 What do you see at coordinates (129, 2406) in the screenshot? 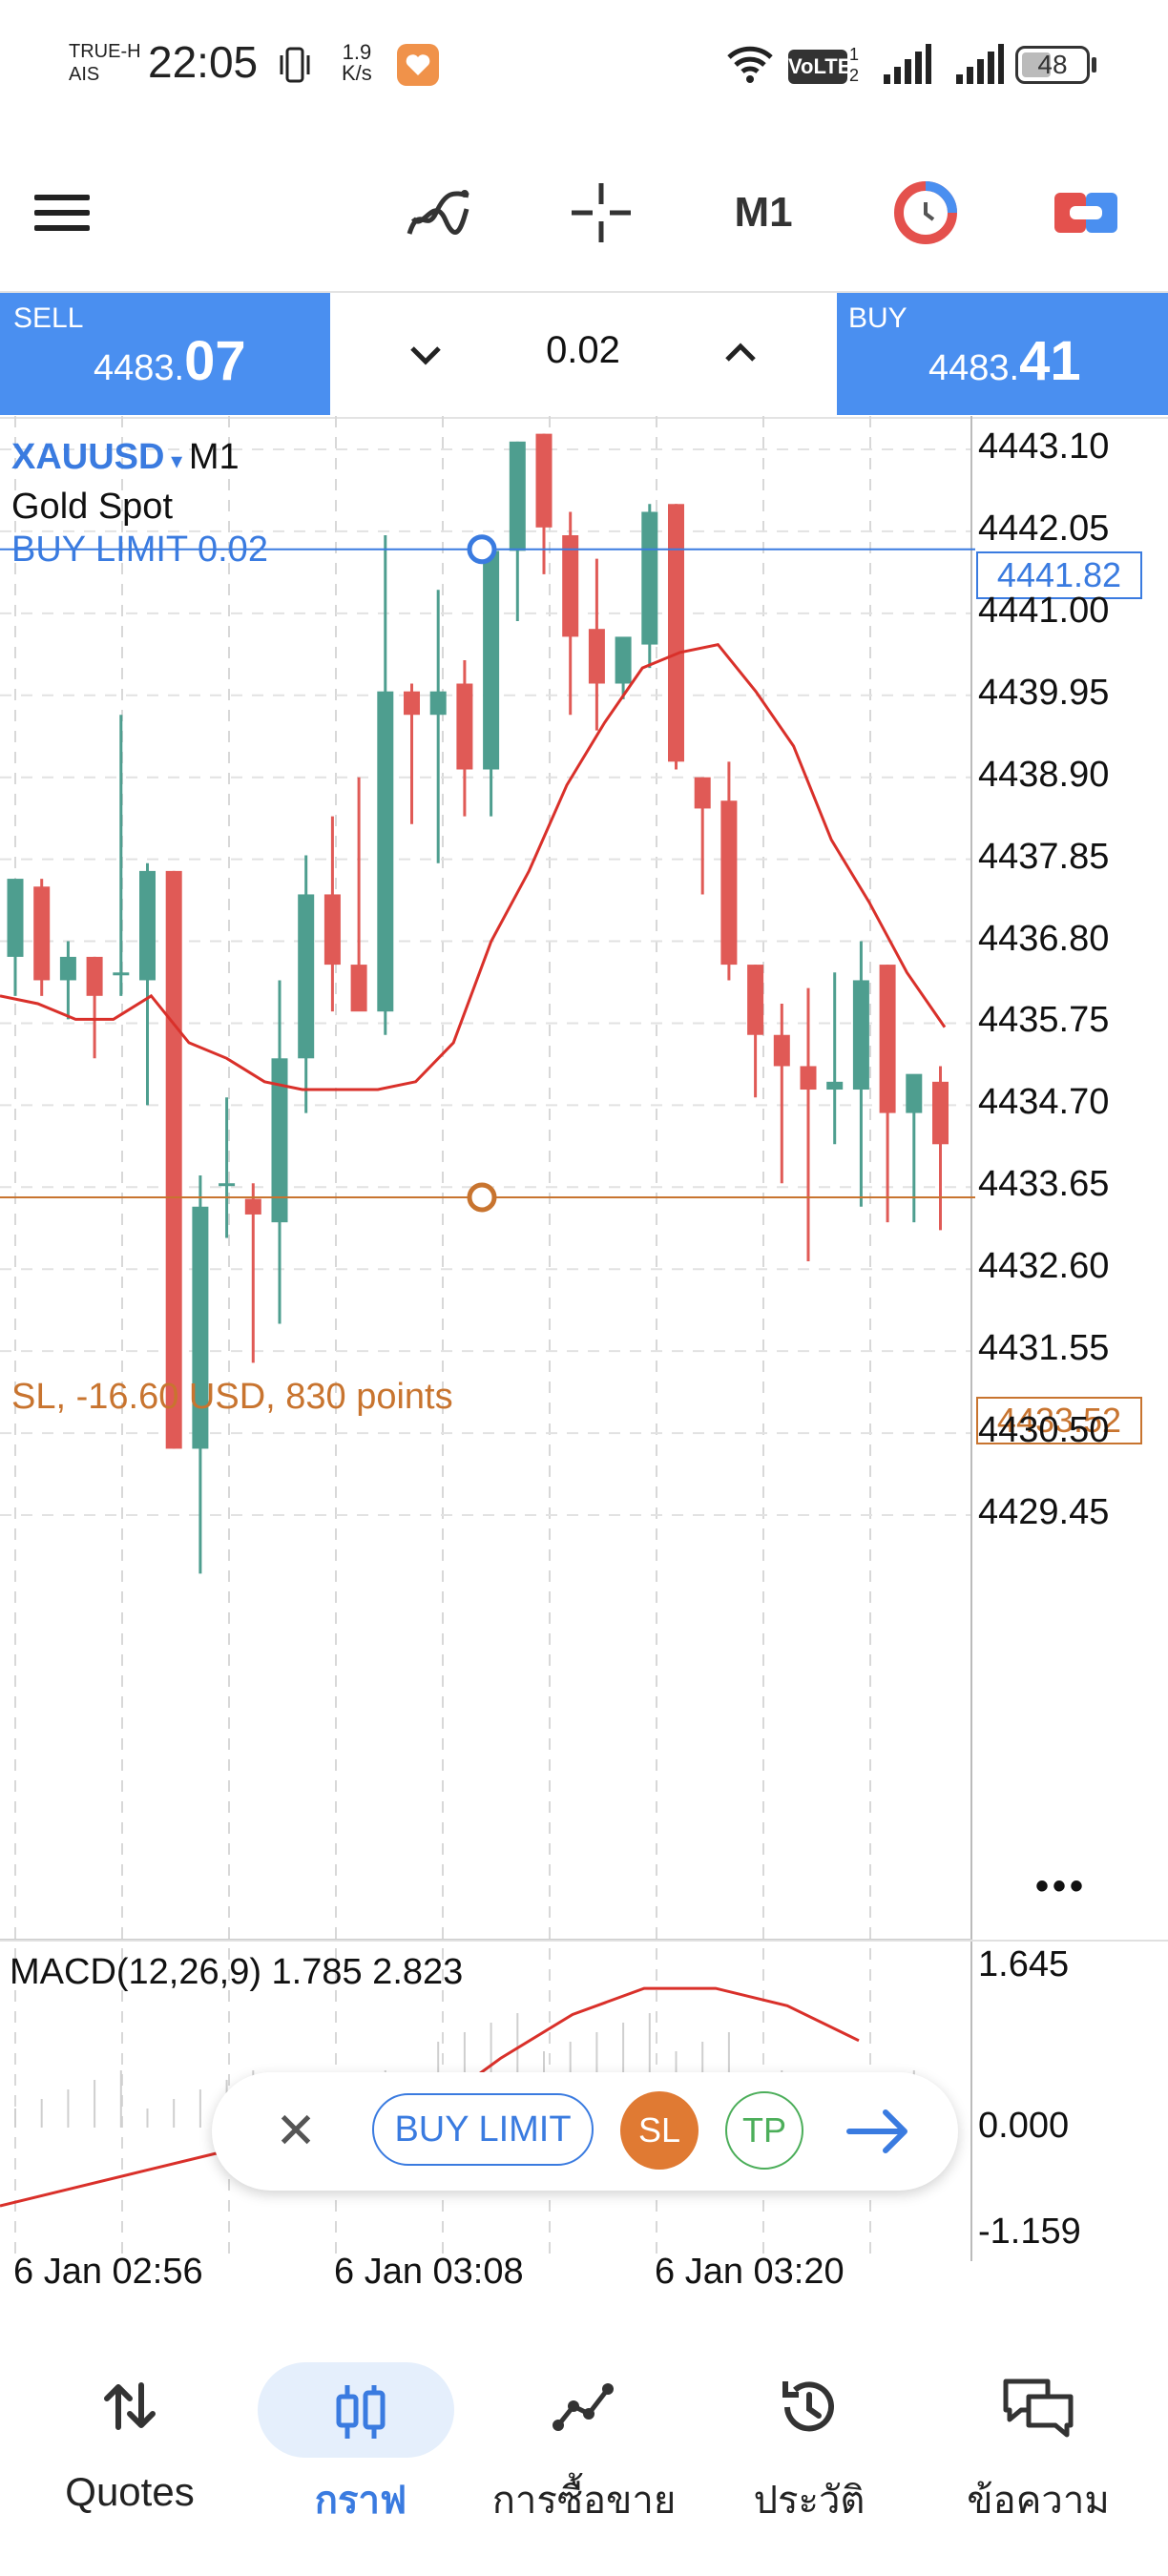
I see `quotes-icon` at bounding box center [129, 2406].